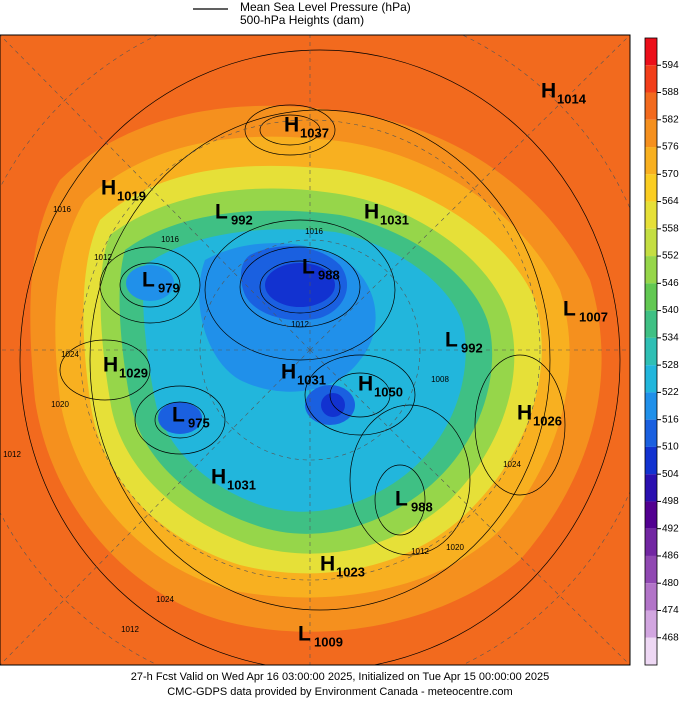 This screenshot has width=680, height=705. Describe the element at coordinates (670, 474) in the screenshot. I see `colorbar-label: 504` at that location.